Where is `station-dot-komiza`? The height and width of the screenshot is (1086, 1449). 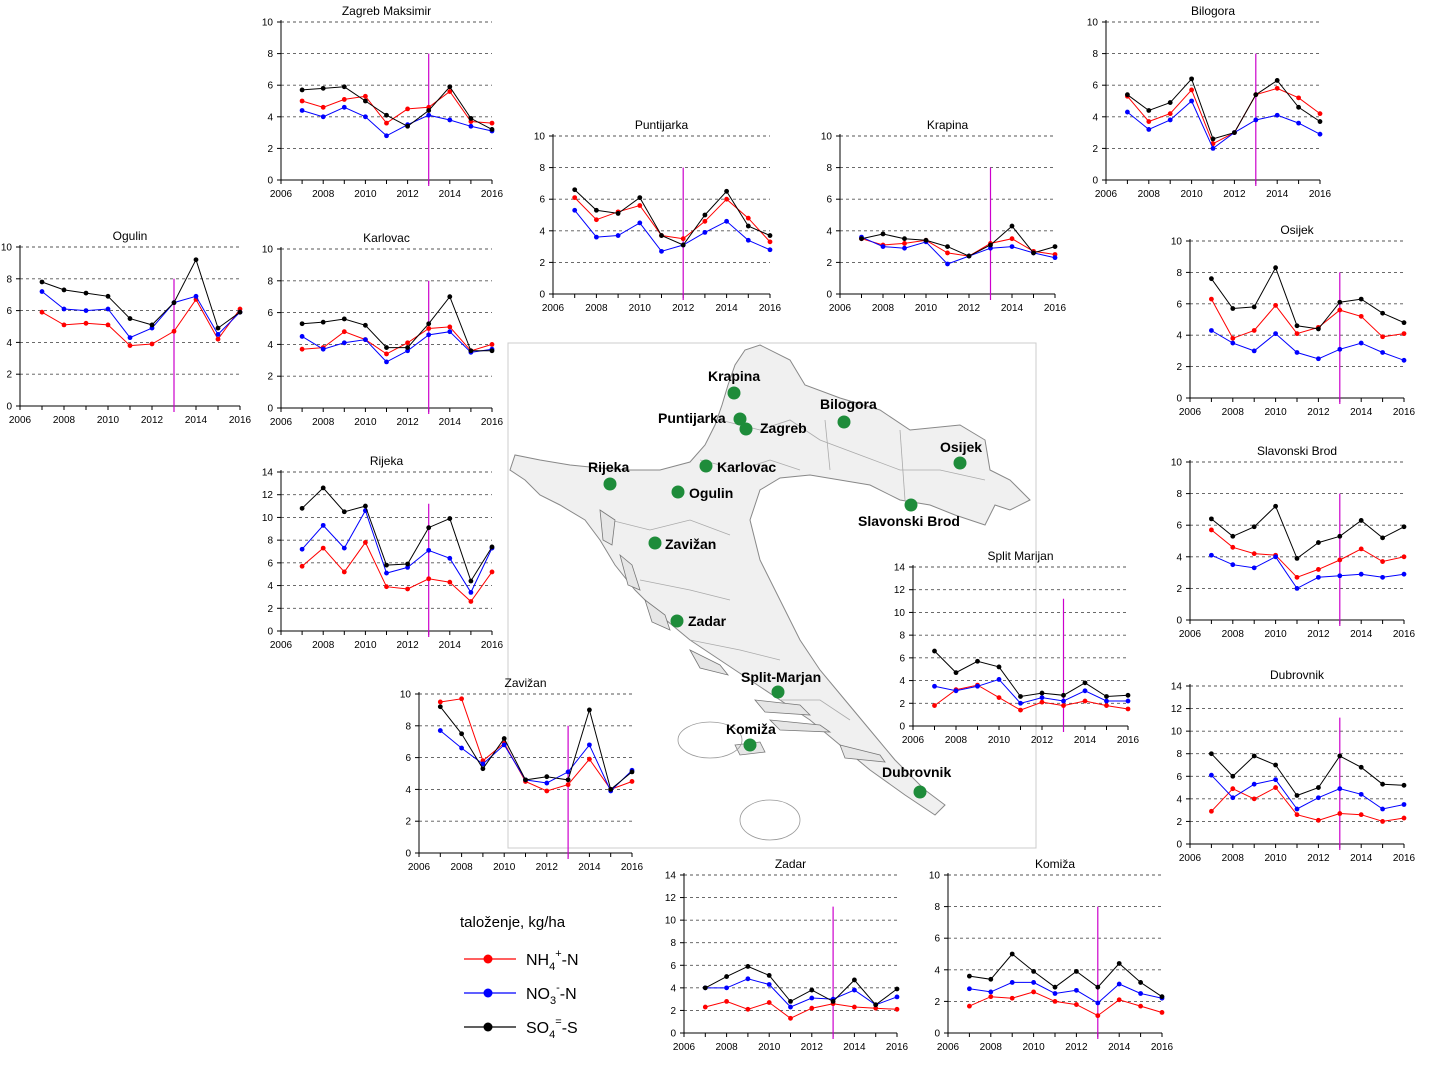 station-dot-komiza is located at coordinates (750, 745).